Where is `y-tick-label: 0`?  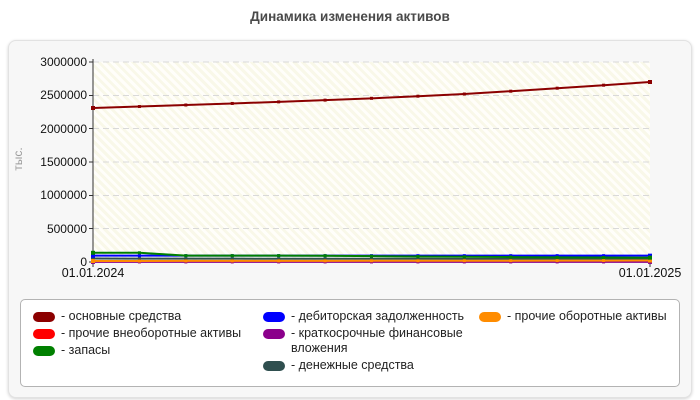
y-tick-label: 0 is located at coordinates (83, 262).